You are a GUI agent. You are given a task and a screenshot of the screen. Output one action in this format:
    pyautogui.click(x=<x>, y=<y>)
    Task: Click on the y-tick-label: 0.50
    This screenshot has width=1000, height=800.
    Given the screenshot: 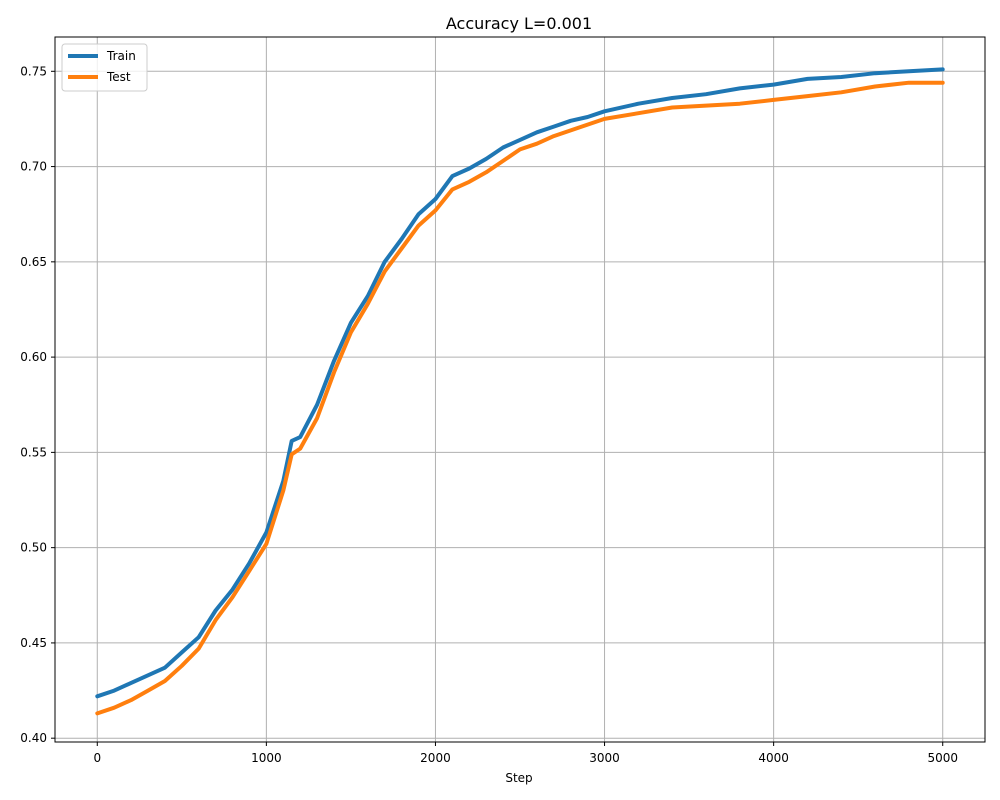 What is the action you would take?
    pyautogui.click(x=33, y=548)
    